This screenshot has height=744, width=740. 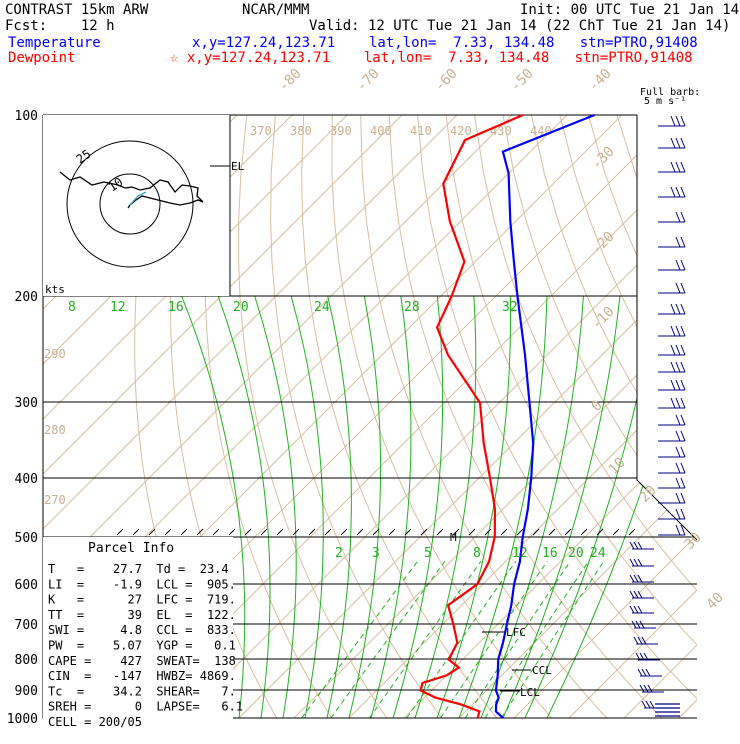 I want to click on init-time: Init: 00 UTC Tue 21 Jan 14, so click(x=629, y=10).